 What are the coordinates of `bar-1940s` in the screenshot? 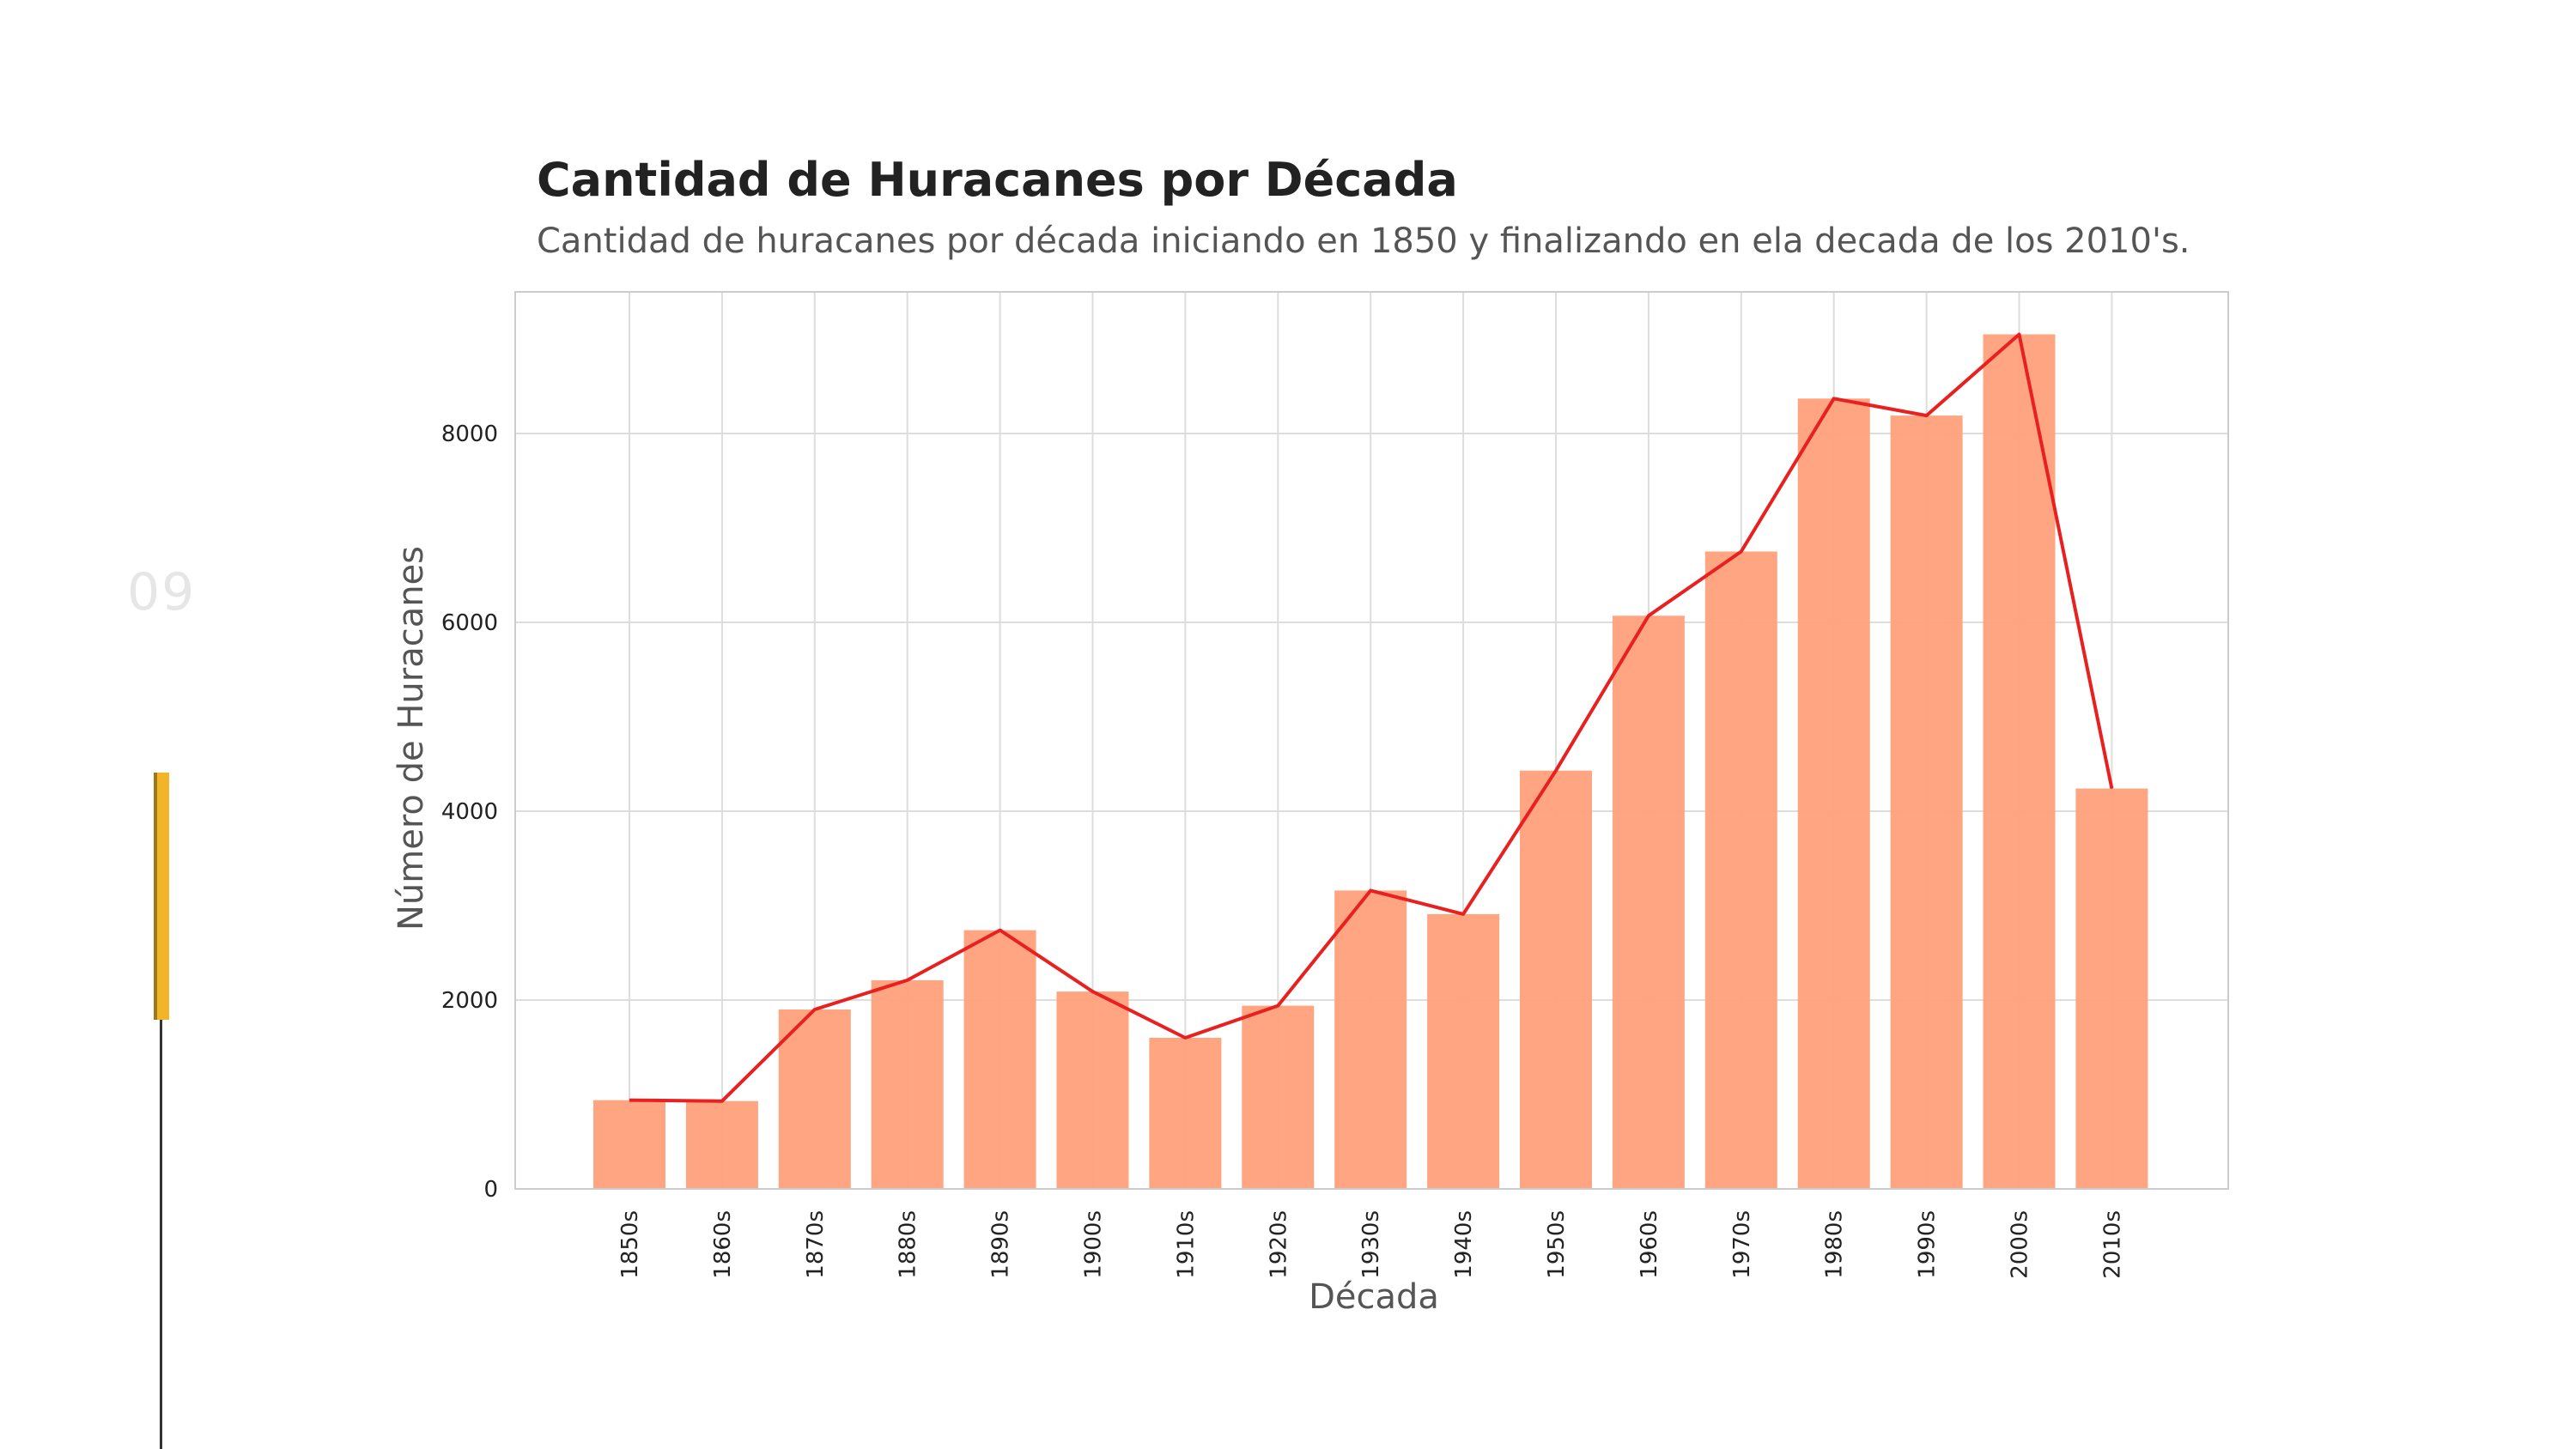 It's located at (1463, 1051).